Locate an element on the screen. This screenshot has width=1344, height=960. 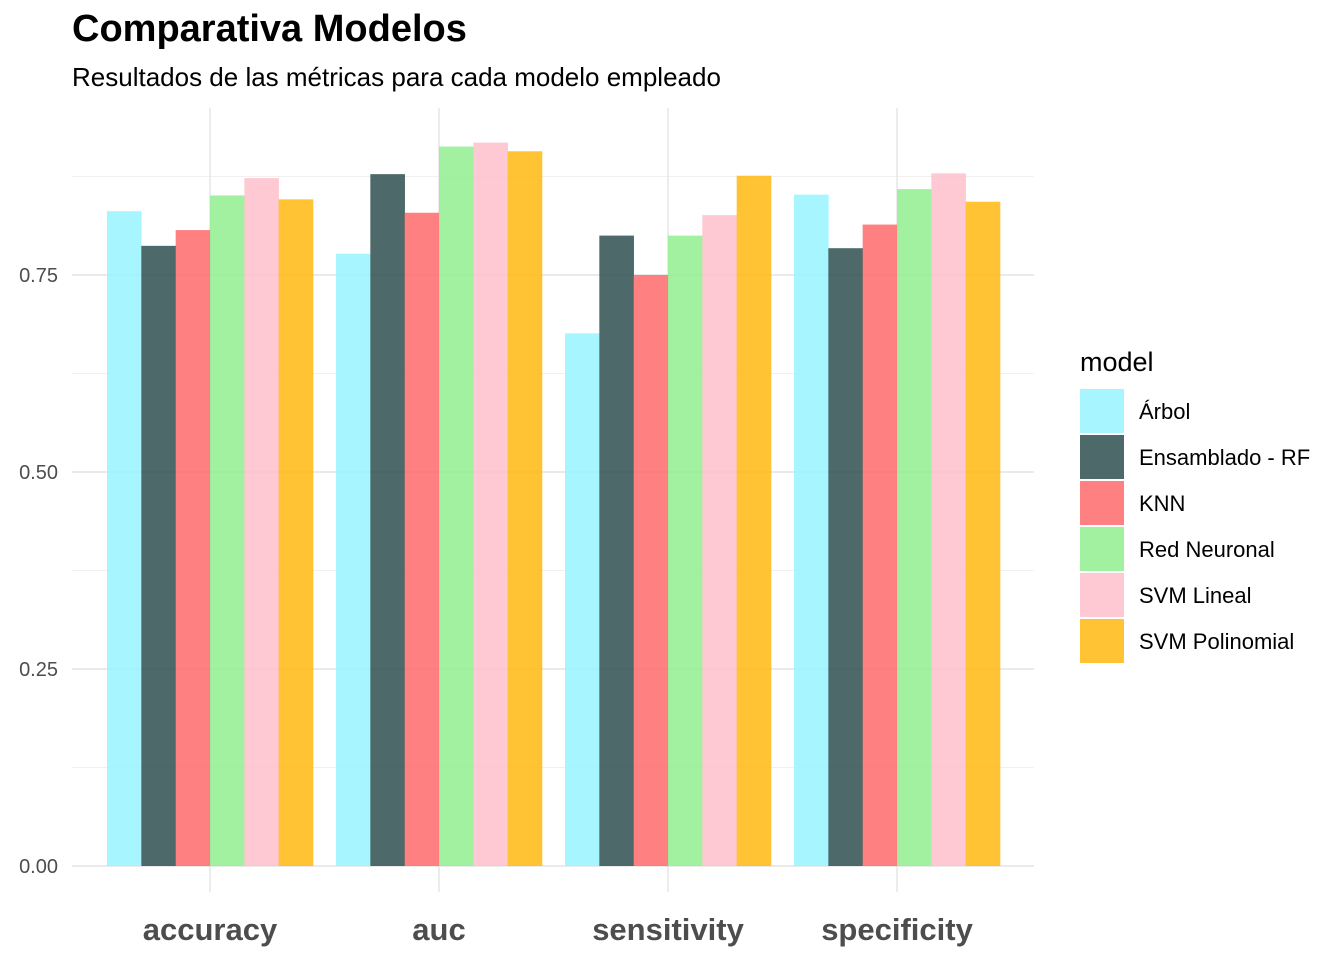
legend-title: model is located at coordinates (1117, 362).